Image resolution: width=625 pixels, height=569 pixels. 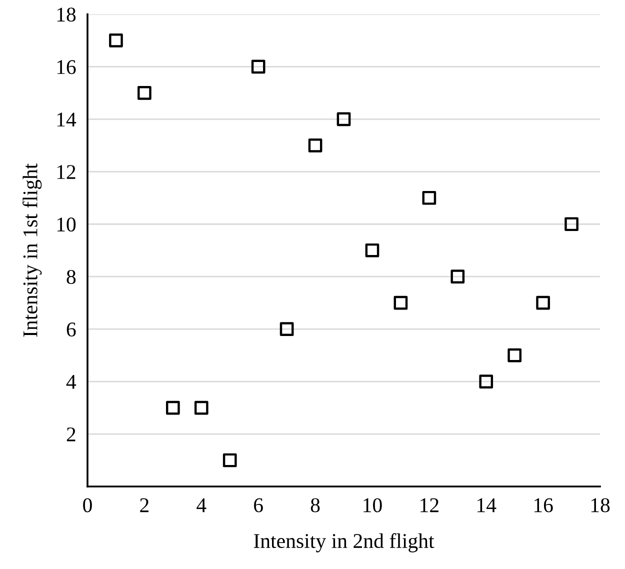 What do you see at coordinates (66, 119) in the screenshot?
I see `y-tick-label: 14` at bounding box center [66, 119].